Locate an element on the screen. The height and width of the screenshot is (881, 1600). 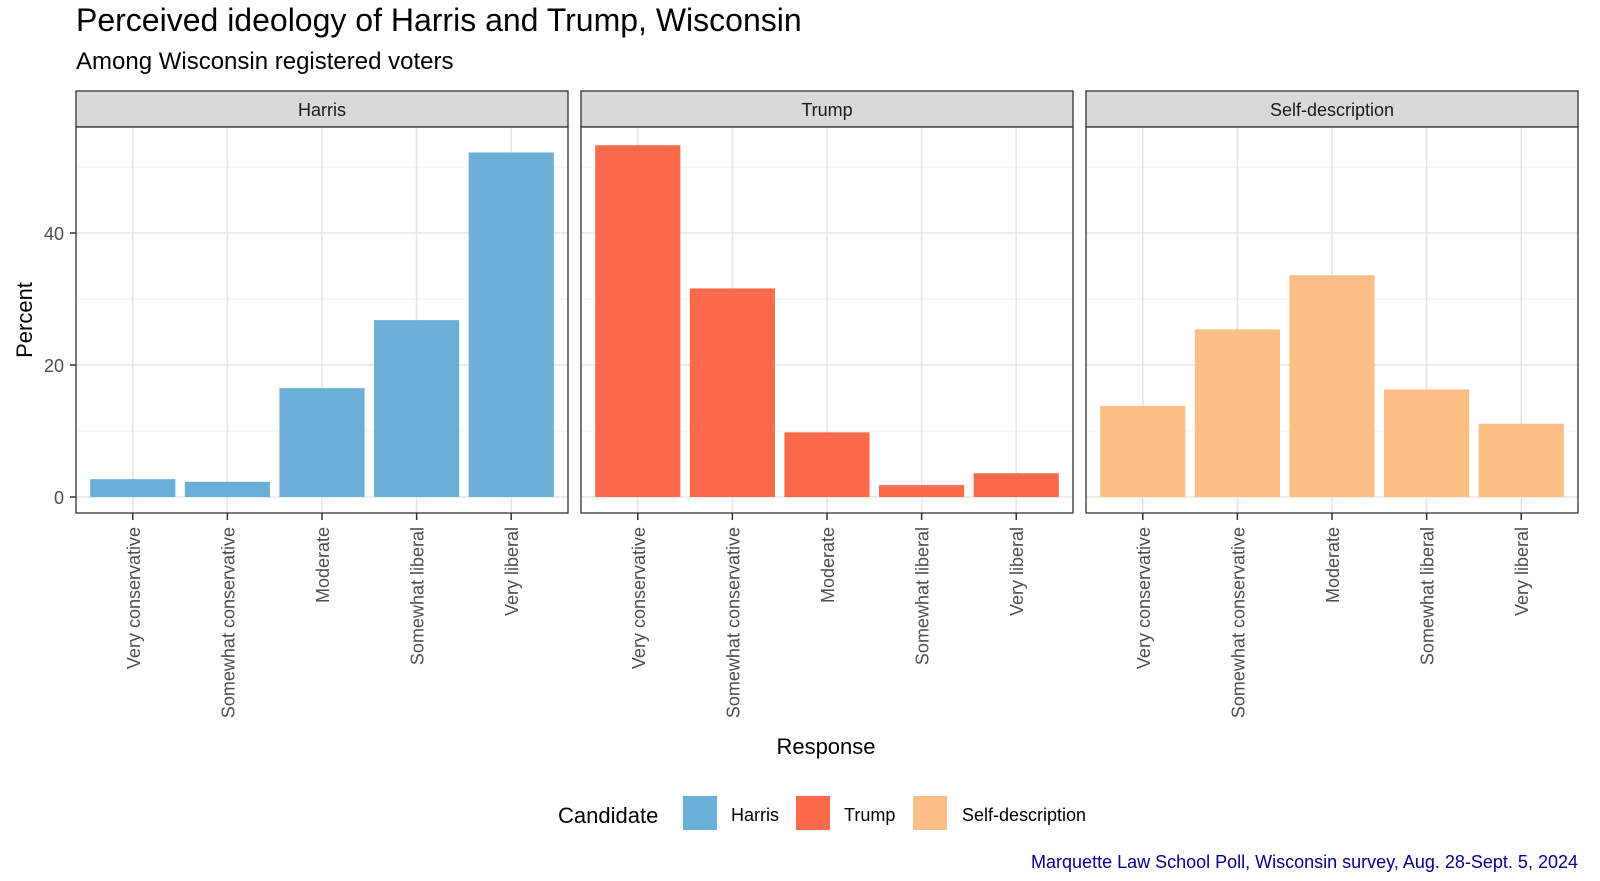
facet-strip-self-description is located at coordinates (1332, 109).